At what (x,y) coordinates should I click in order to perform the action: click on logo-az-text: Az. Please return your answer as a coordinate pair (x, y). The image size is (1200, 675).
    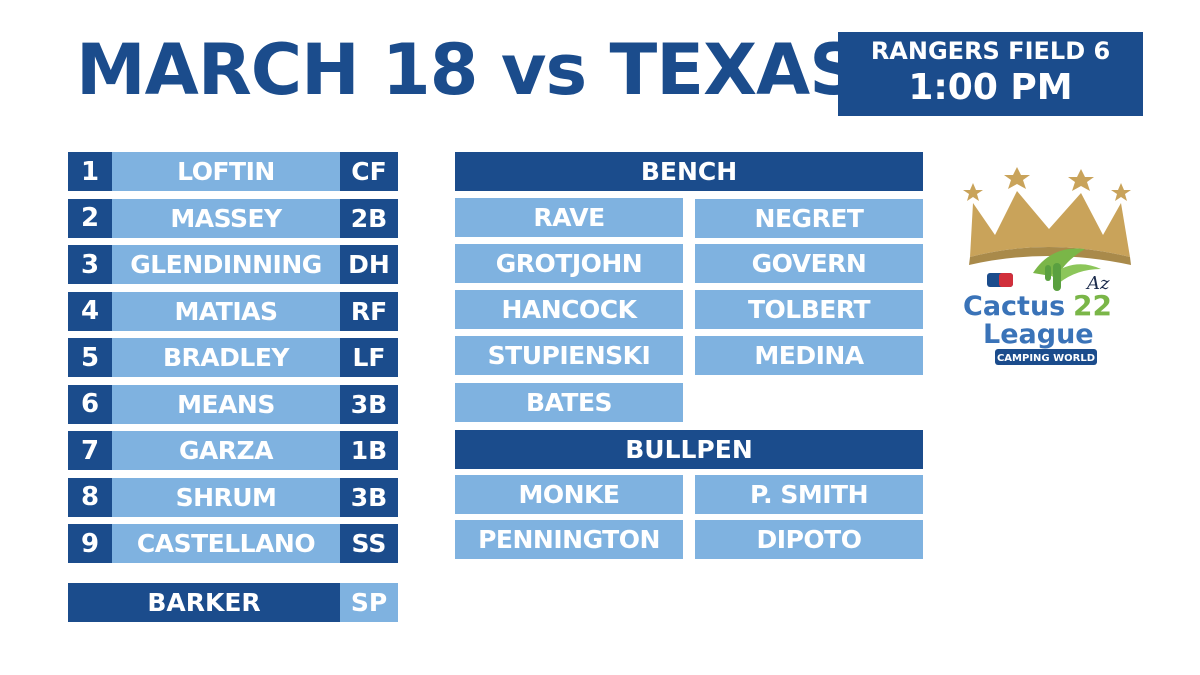
    Looking at the image, I should click on (1097, 283).